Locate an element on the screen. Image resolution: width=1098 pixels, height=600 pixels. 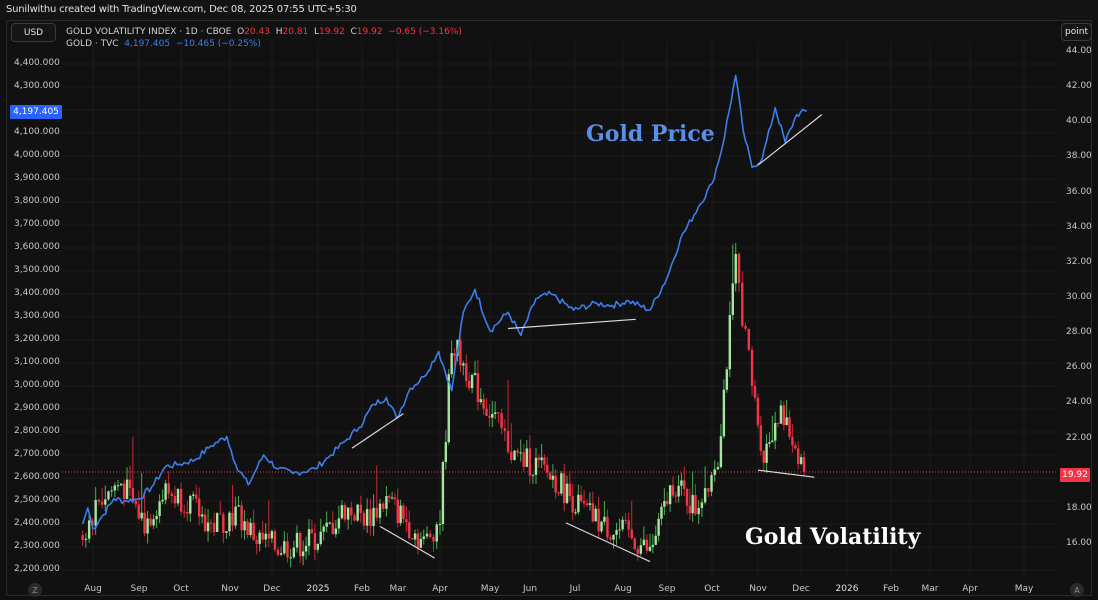
right-axis-tick: 24.00 is located at coordinates (1079, 402).